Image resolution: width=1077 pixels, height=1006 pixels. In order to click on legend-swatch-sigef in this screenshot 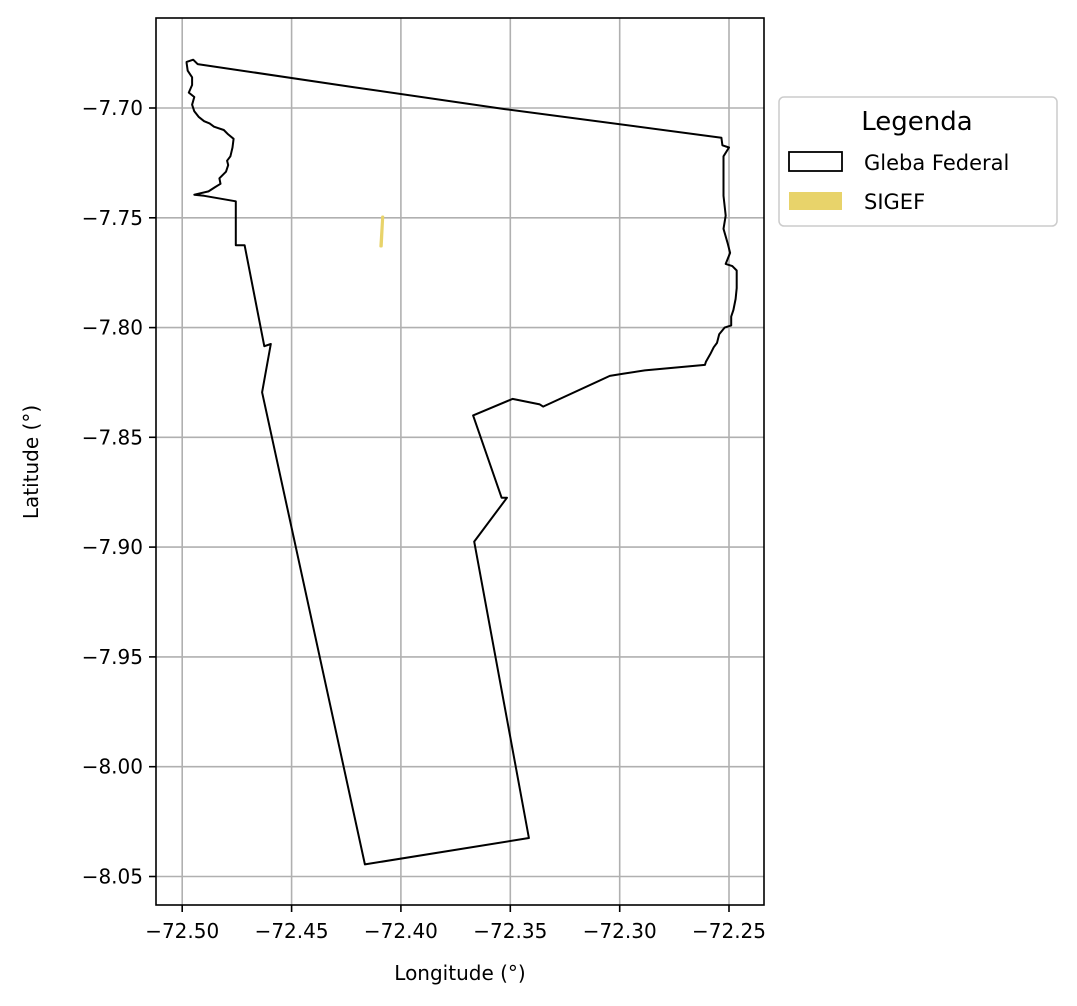, I will do `click(815, 201)`.